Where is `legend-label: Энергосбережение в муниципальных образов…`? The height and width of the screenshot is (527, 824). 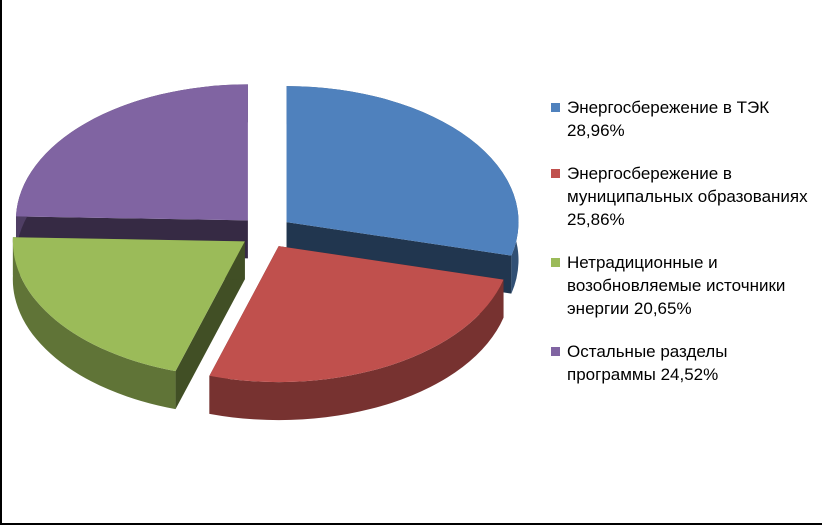 legend-label: Энергосбережение в муниципальных образов… is located at coordinates (687, 185).